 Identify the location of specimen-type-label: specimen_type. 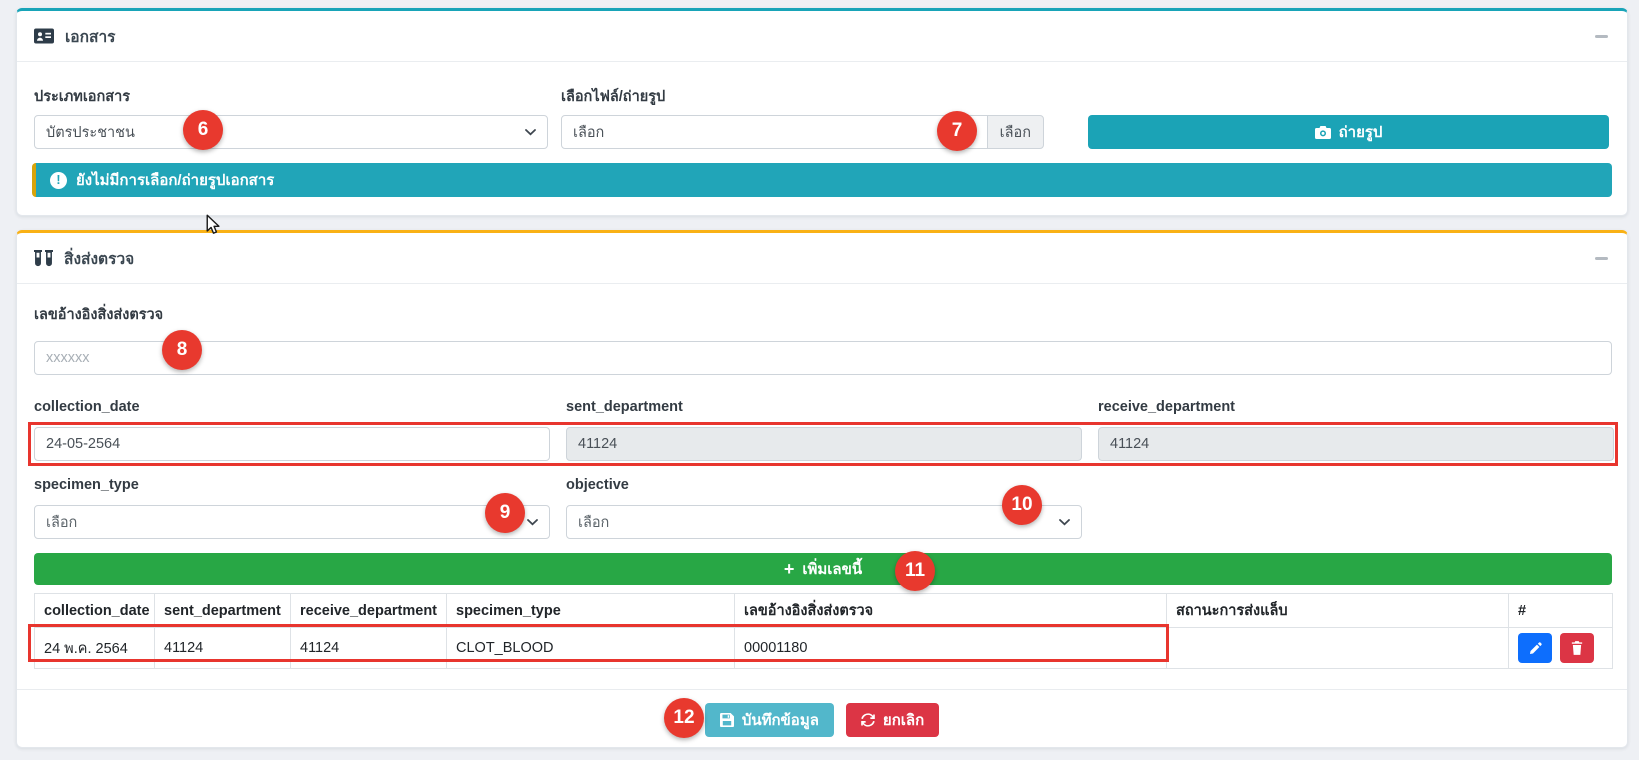
(86, 485).